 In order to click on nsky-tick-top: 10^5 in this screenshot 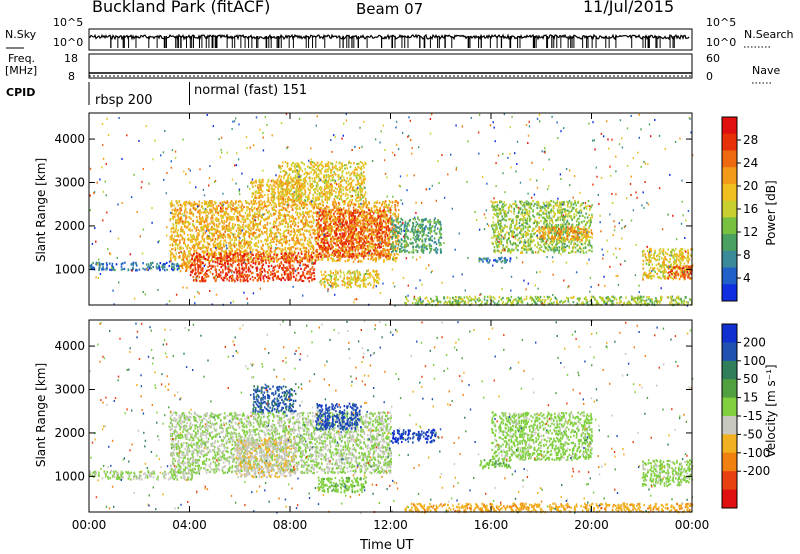, I will do `click(68, 22)`.